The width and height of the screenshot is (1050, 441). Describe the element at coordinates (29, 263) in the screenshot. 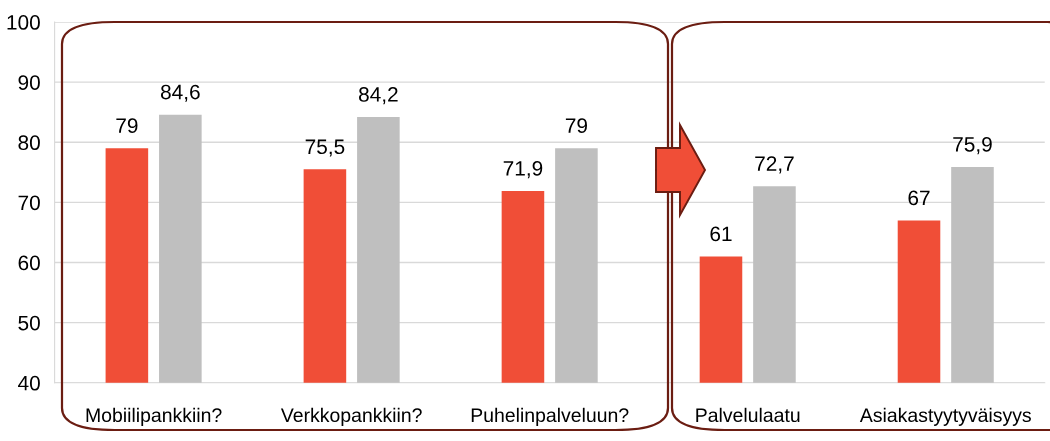

I see `y-tick-label: 60` at that location.